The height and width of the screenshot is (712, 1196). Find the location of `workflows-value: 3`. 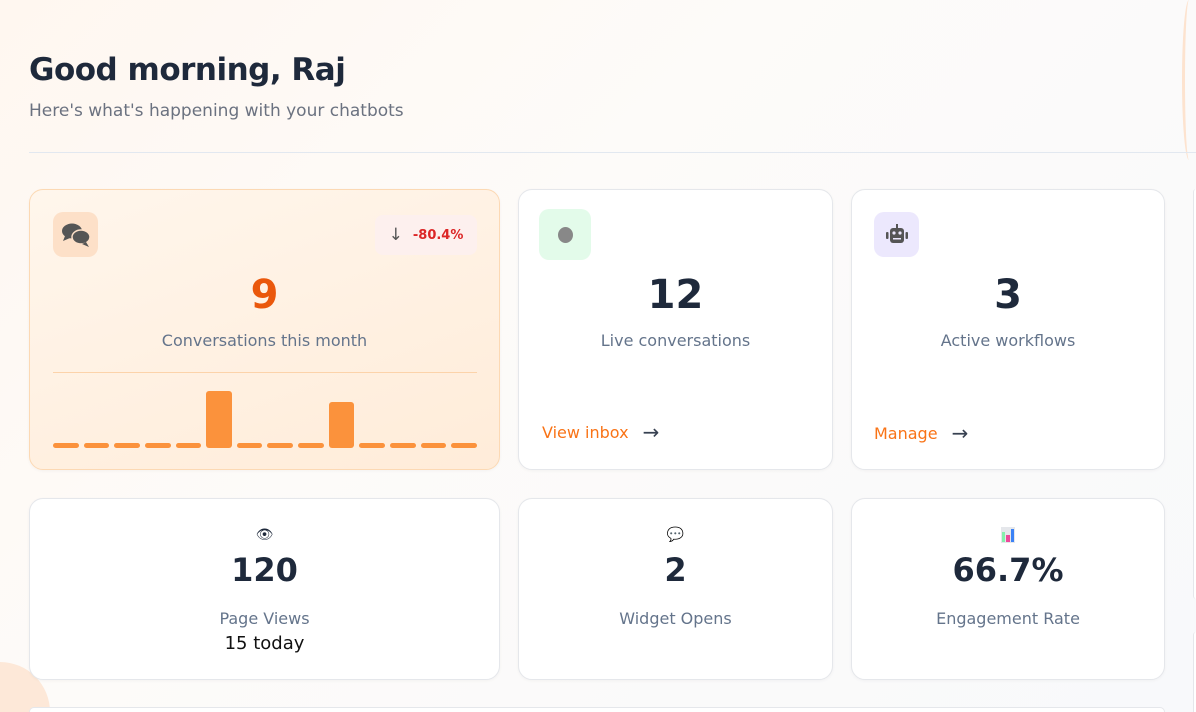

workflows-value: 3 is located at coordinates (1008, 295).